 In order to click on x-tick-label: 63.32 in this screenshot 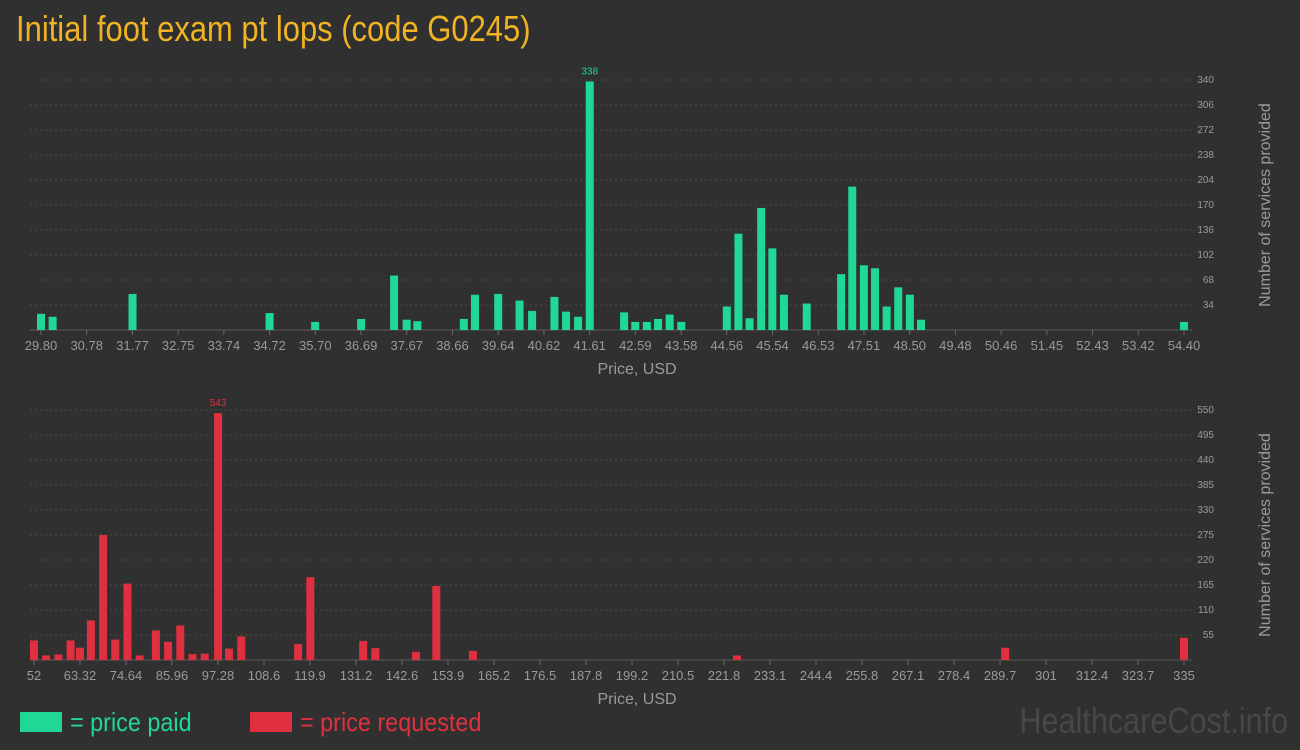, I will do `click(80, 675)`.